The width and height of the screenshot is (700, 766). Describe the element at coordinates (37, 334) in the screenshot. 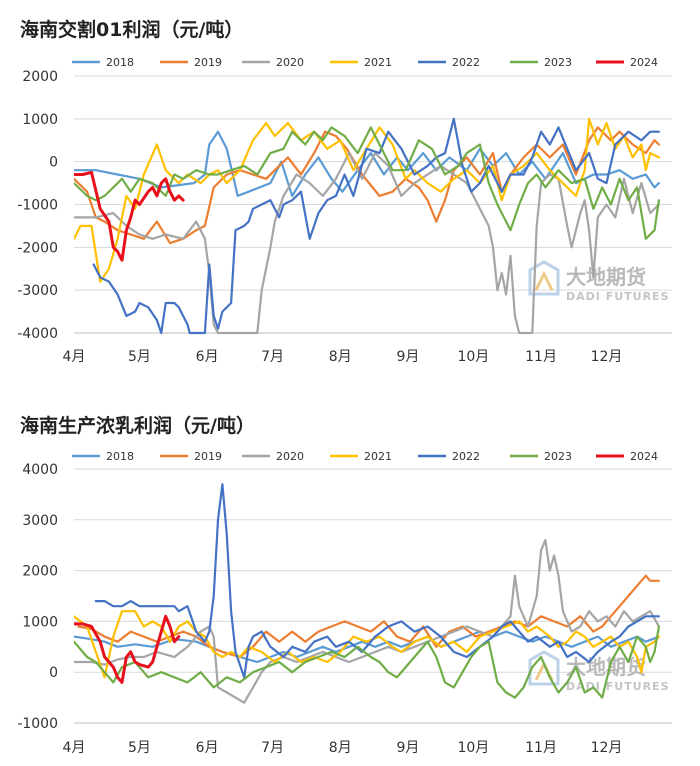

I see `y-tick-label: -4000` at that location.